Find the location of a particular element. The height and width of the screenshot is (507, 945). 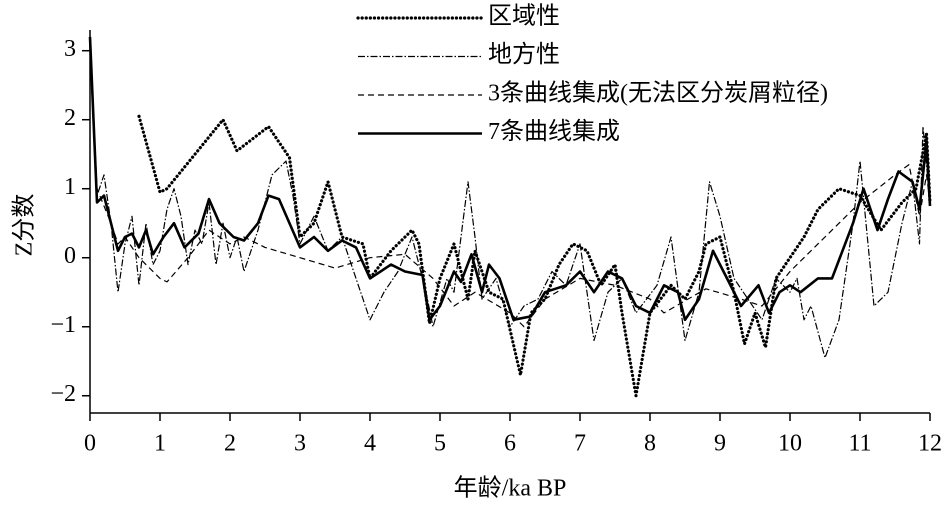

x-tick-label: 2 is located at coordinates (230, 444).